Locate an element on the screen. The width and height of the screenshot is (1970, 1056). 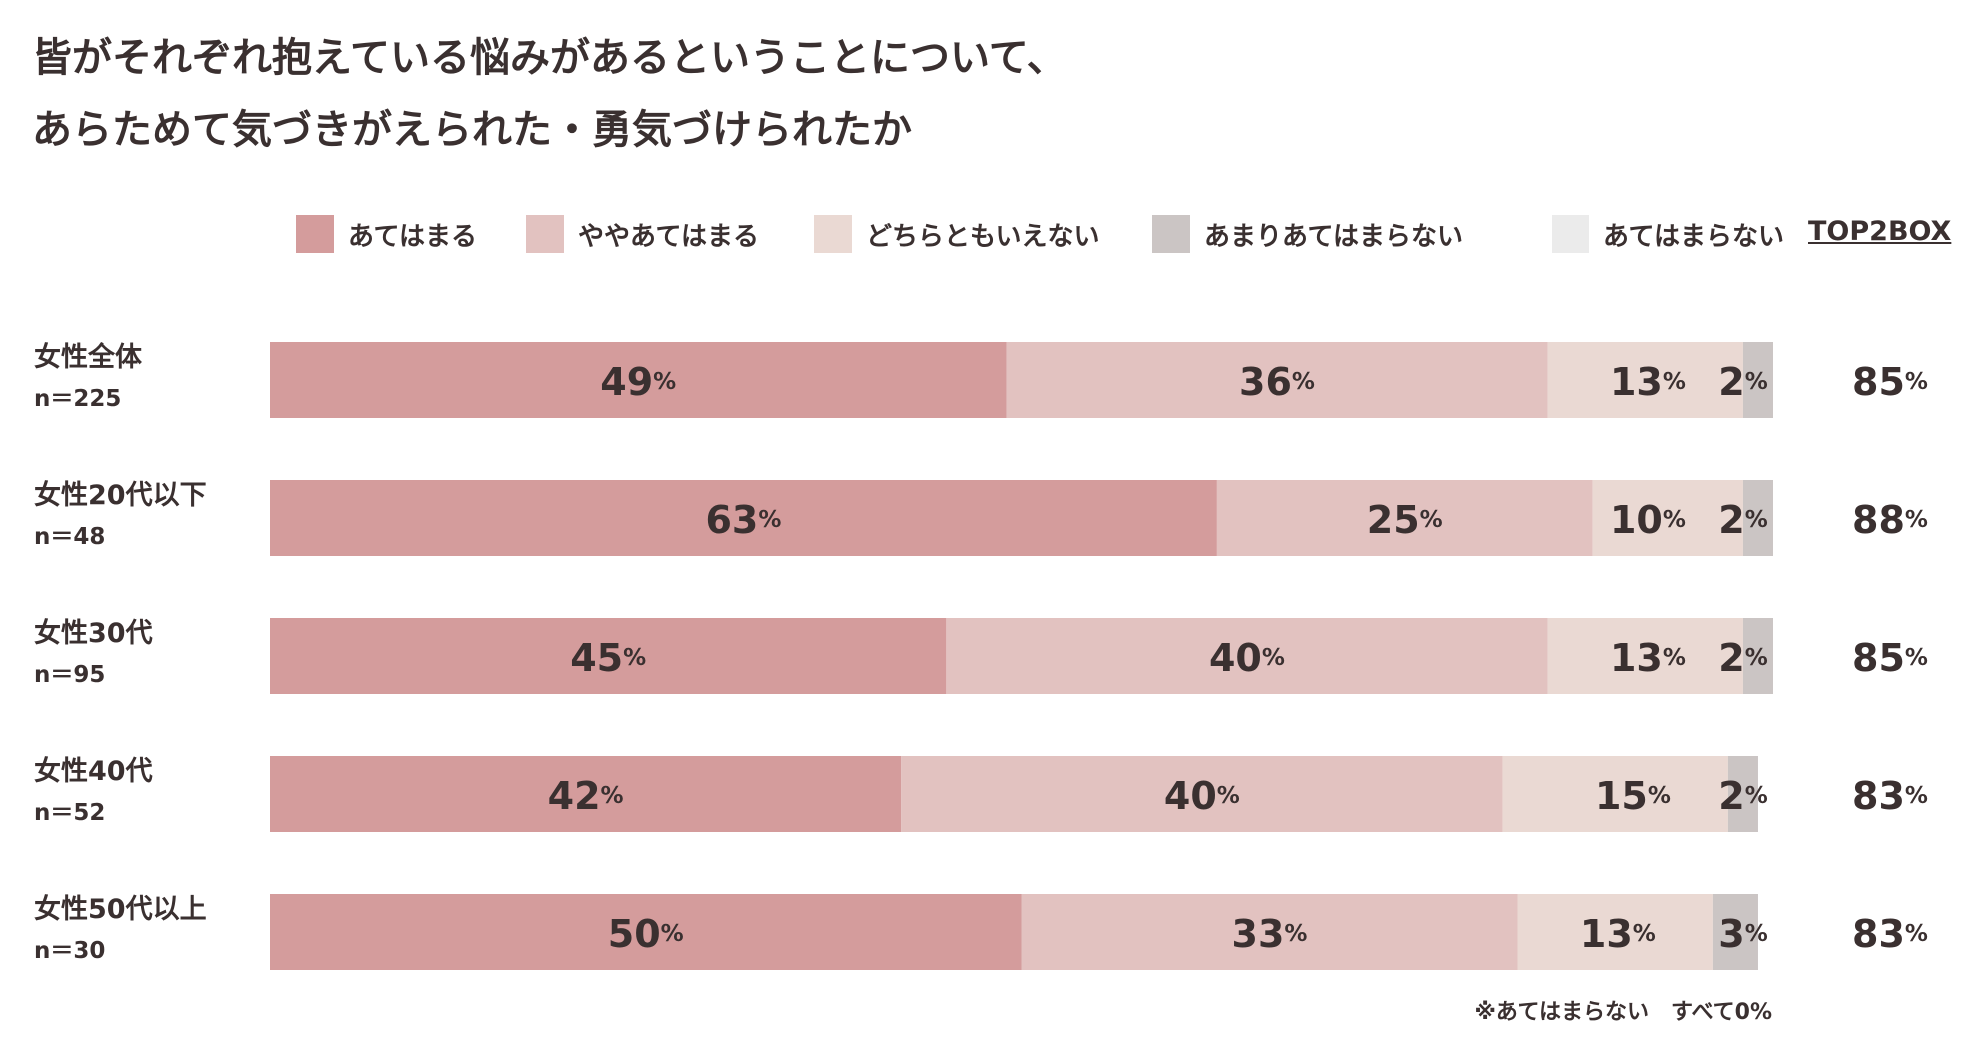
category-label: 女性20代以下 is located at coordinates (120, 495).